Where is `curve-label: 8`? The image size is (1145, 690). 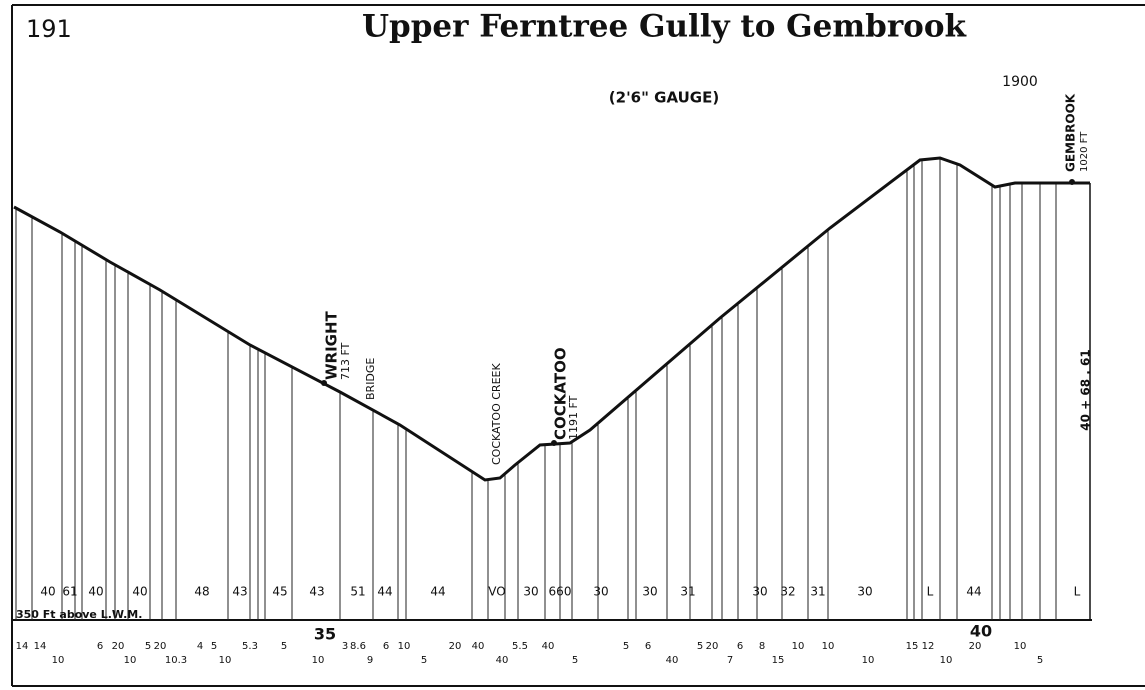 curve-label: 8 is located at coordinates (762, 646).